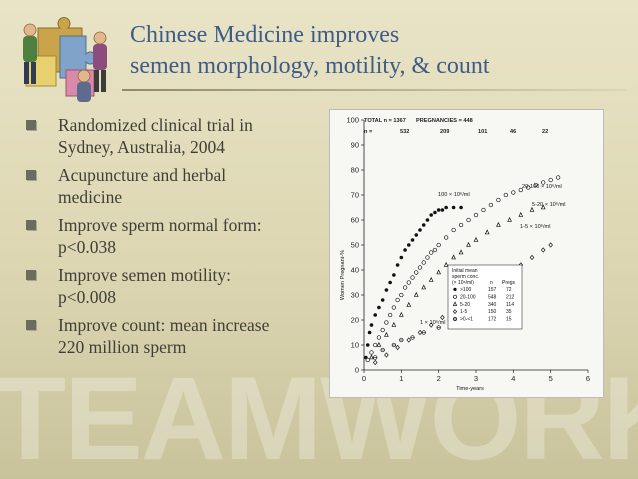  Describe the element at coordinates (155, 125) in the screenshot. I see `bullet-text: Randomized clinical trial in` at that location.